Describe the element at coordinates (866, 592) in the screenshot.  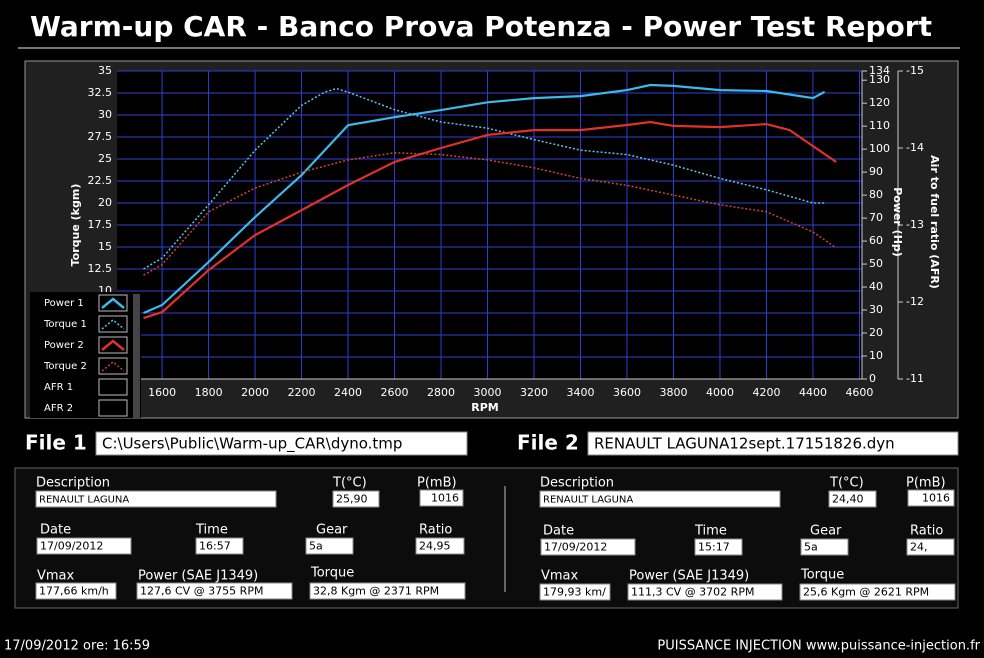
I see `field-value: 25,6 Kgm @ 2621 RPM` at that location.